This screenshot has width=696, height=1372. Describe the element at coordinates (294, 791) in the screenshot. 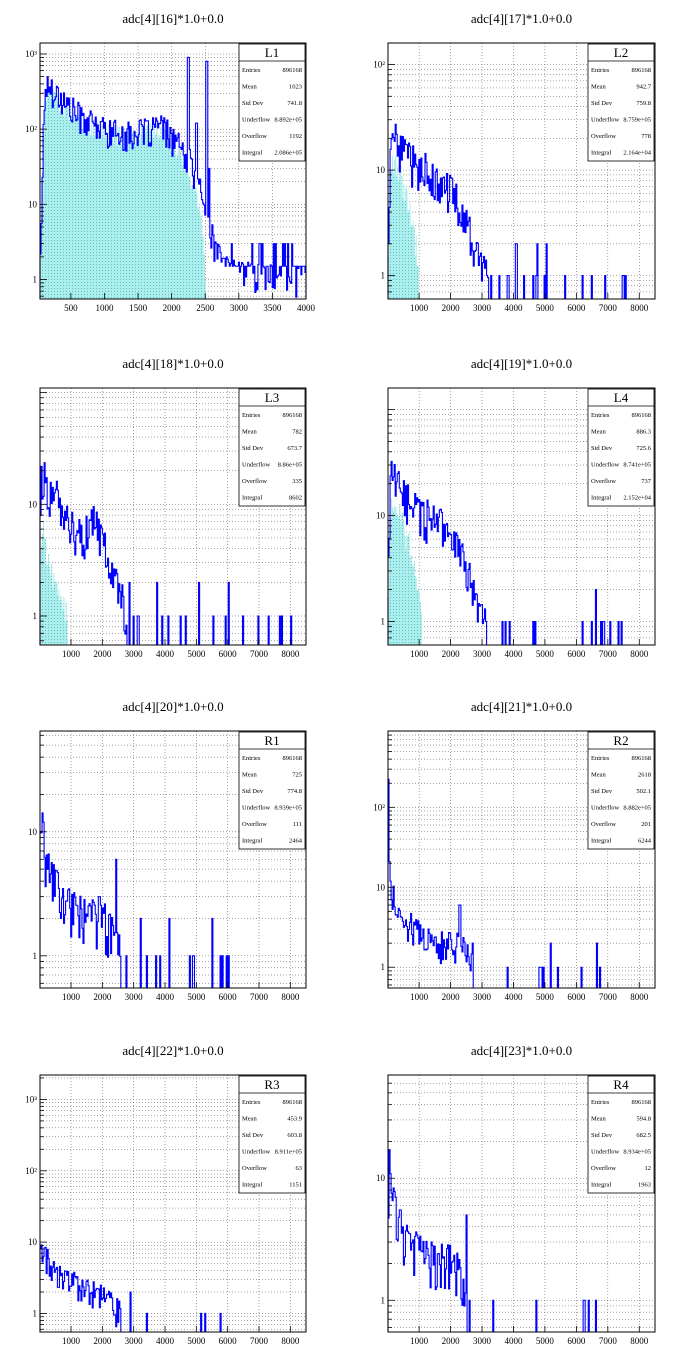

I see `stats-value: 774.8` at that location.